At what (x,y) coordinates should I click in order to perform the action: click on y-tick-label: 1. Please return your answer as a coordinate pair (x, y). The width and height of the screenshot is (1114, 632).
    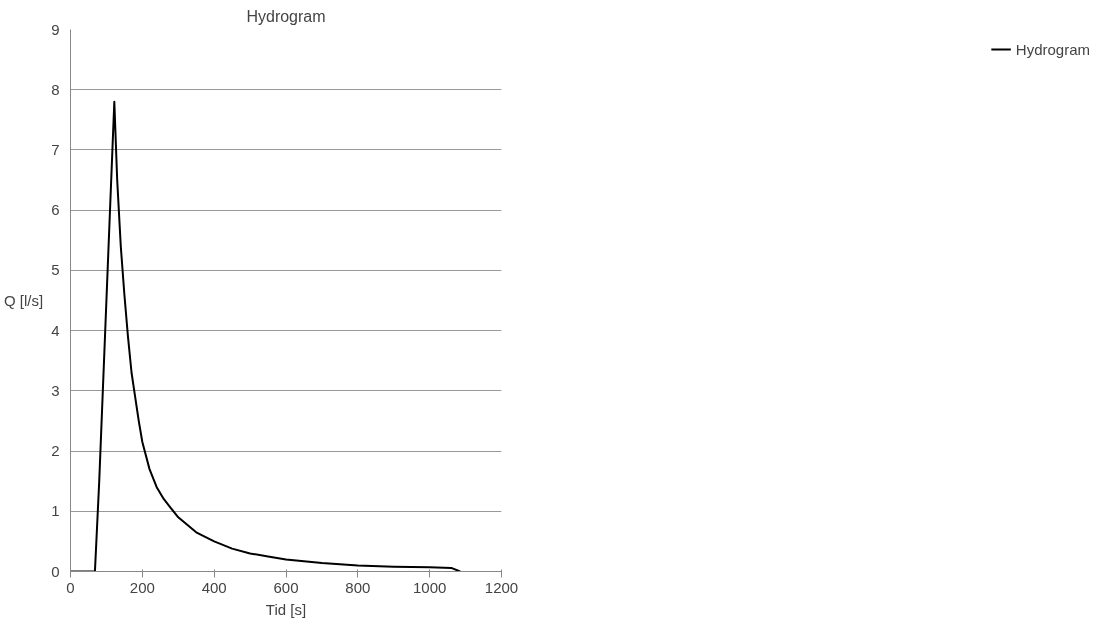
    Looking at the image, I should click on (55, 511).